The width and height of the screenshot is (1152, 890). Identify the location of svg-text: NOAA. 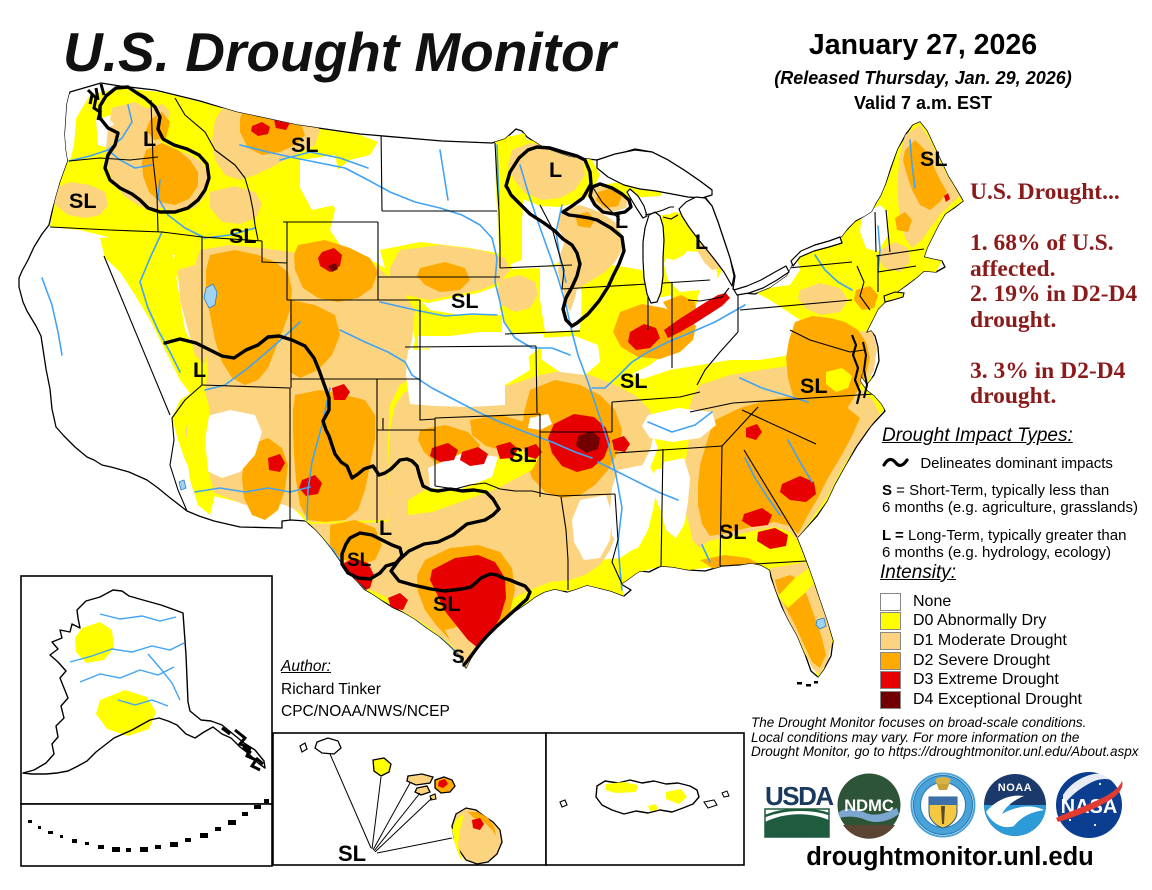
(1015, 788).